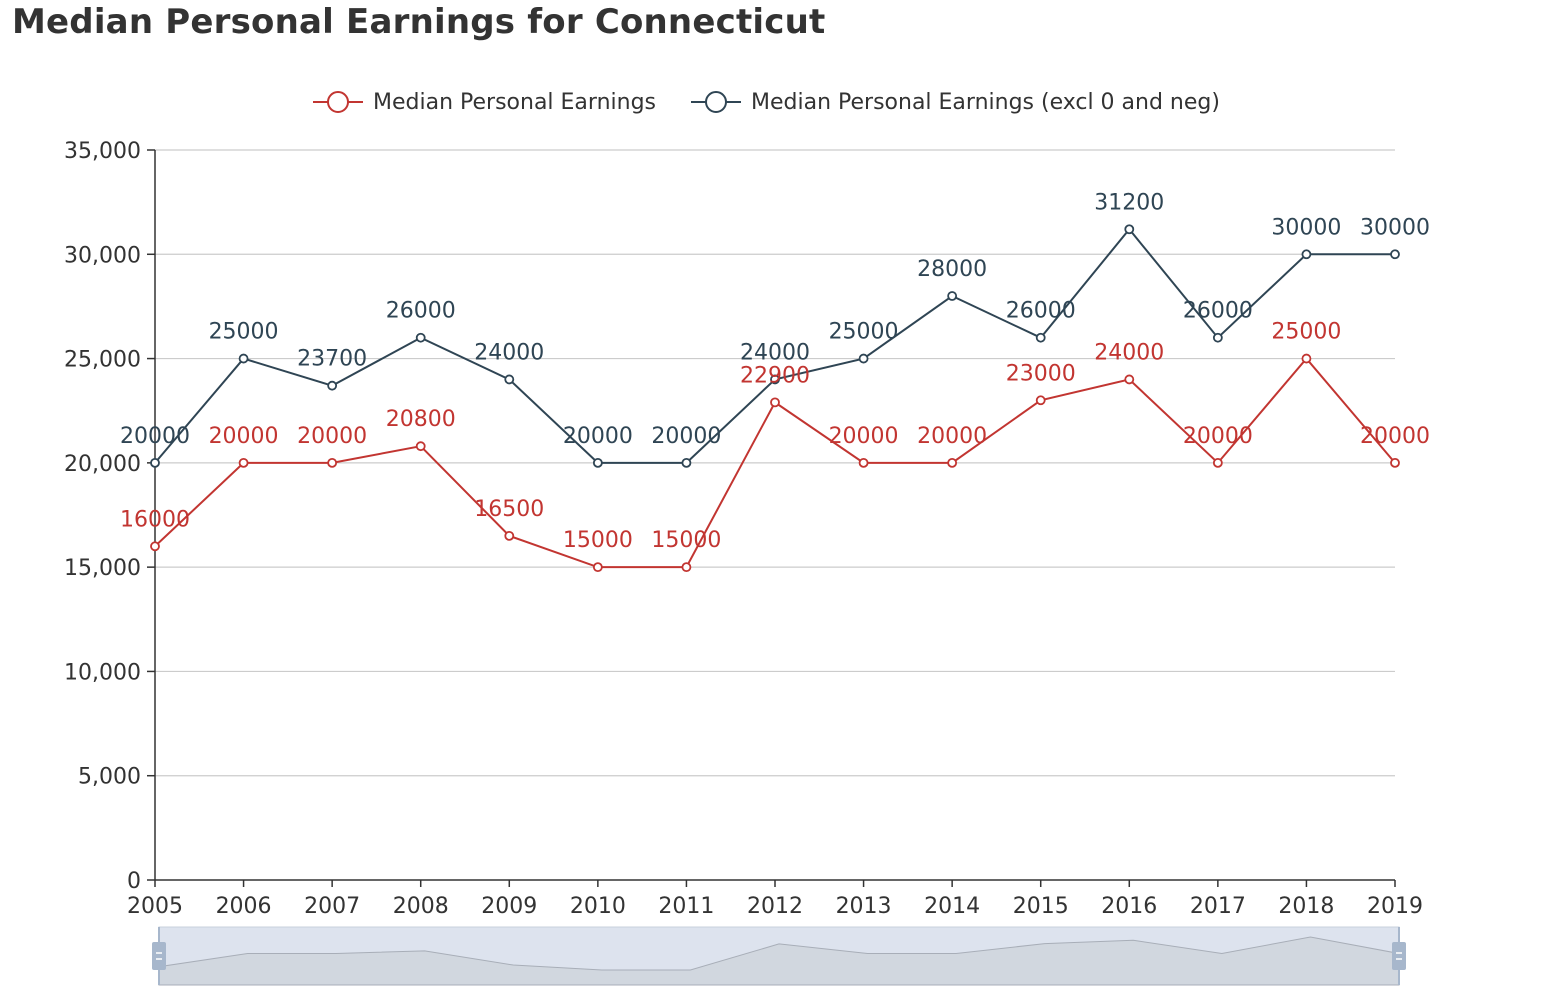 The image size is (1550, 1000). Describe the element at coordinates (1129, 906) in the screenshot. I see `x-tick-label: 2016` at that location.